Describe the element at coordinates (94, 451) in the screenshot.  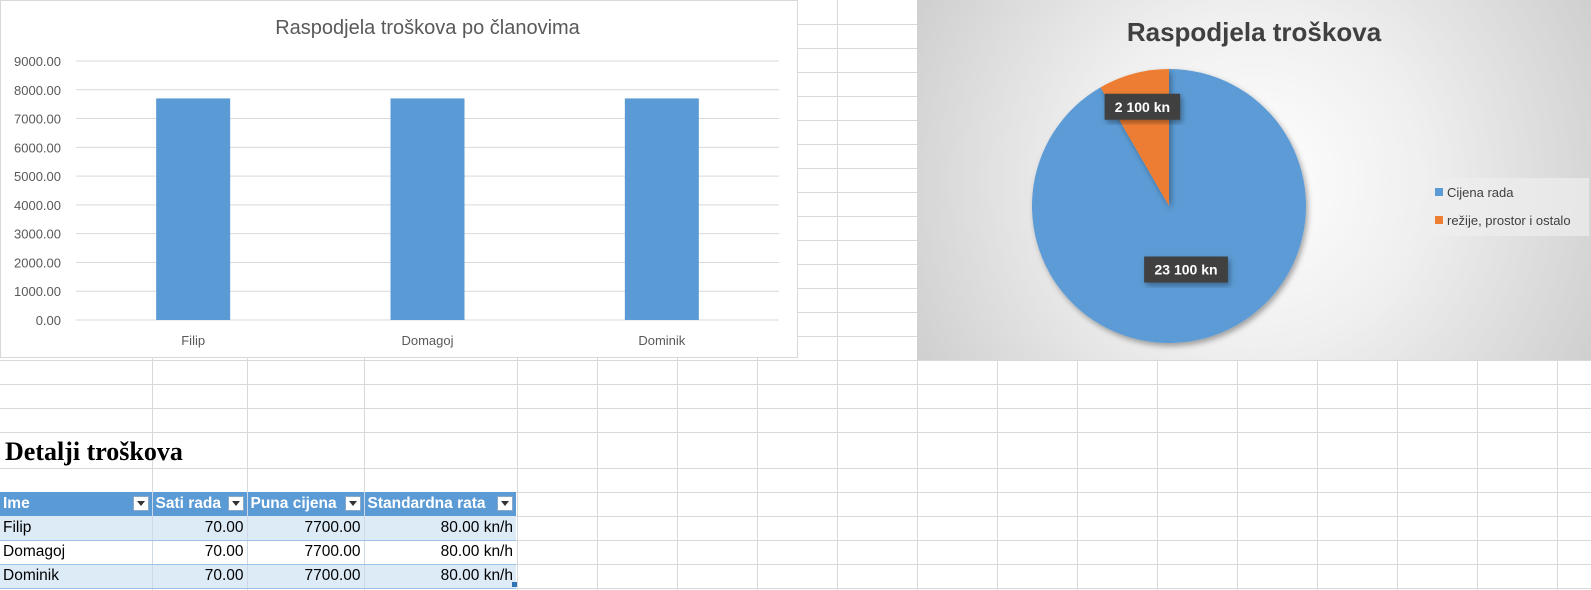
I see `section-title: Detalji troškova` at that location.